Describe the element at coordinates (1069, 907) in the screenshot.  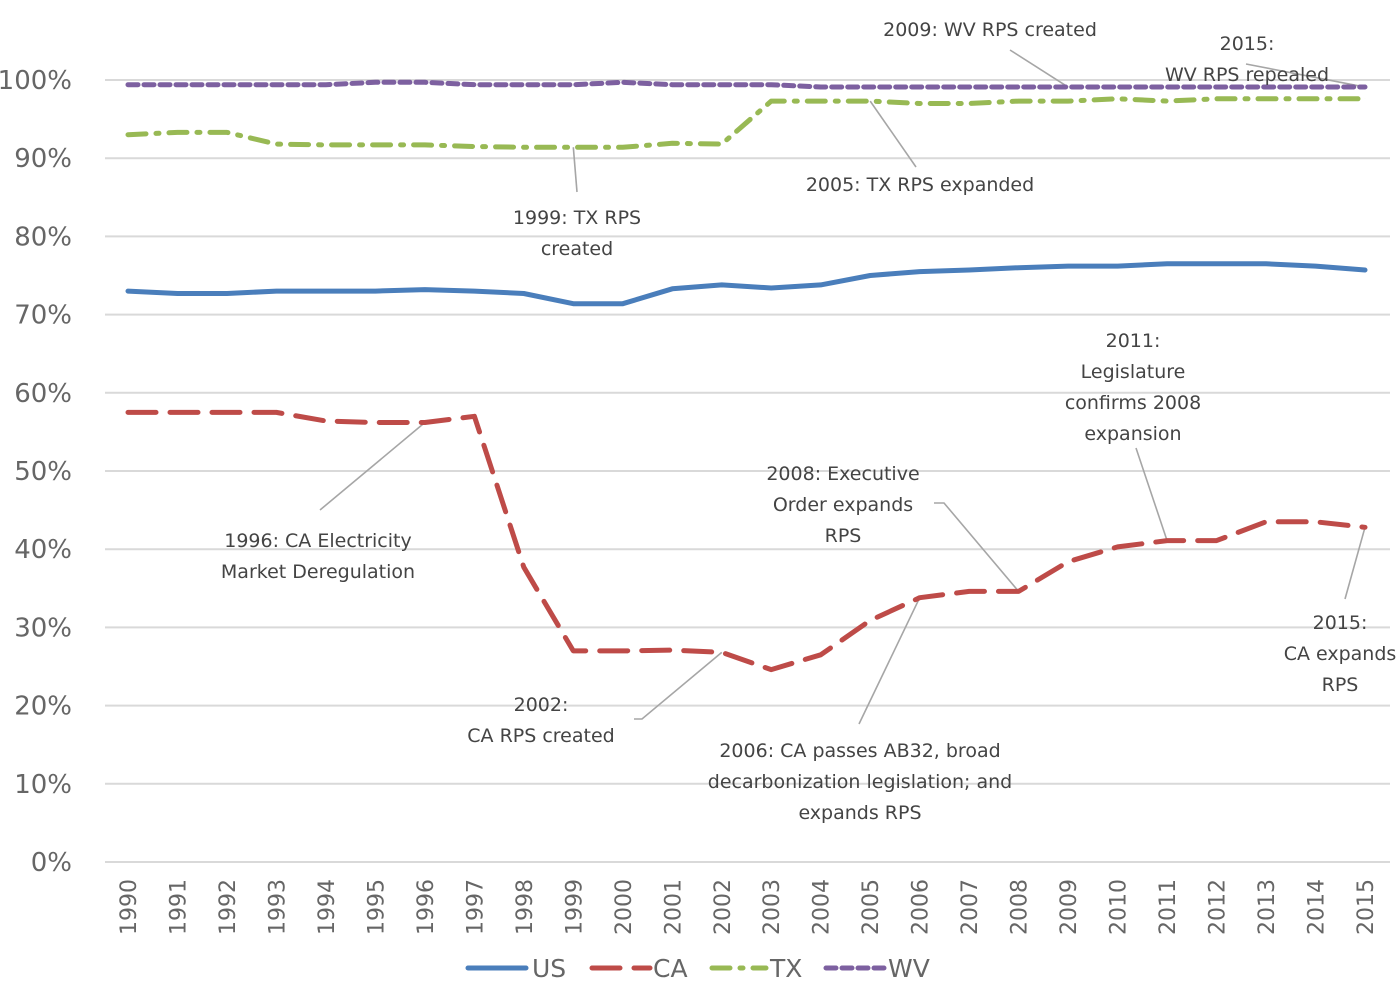
I see `x-tick-label: 2009` at that location.